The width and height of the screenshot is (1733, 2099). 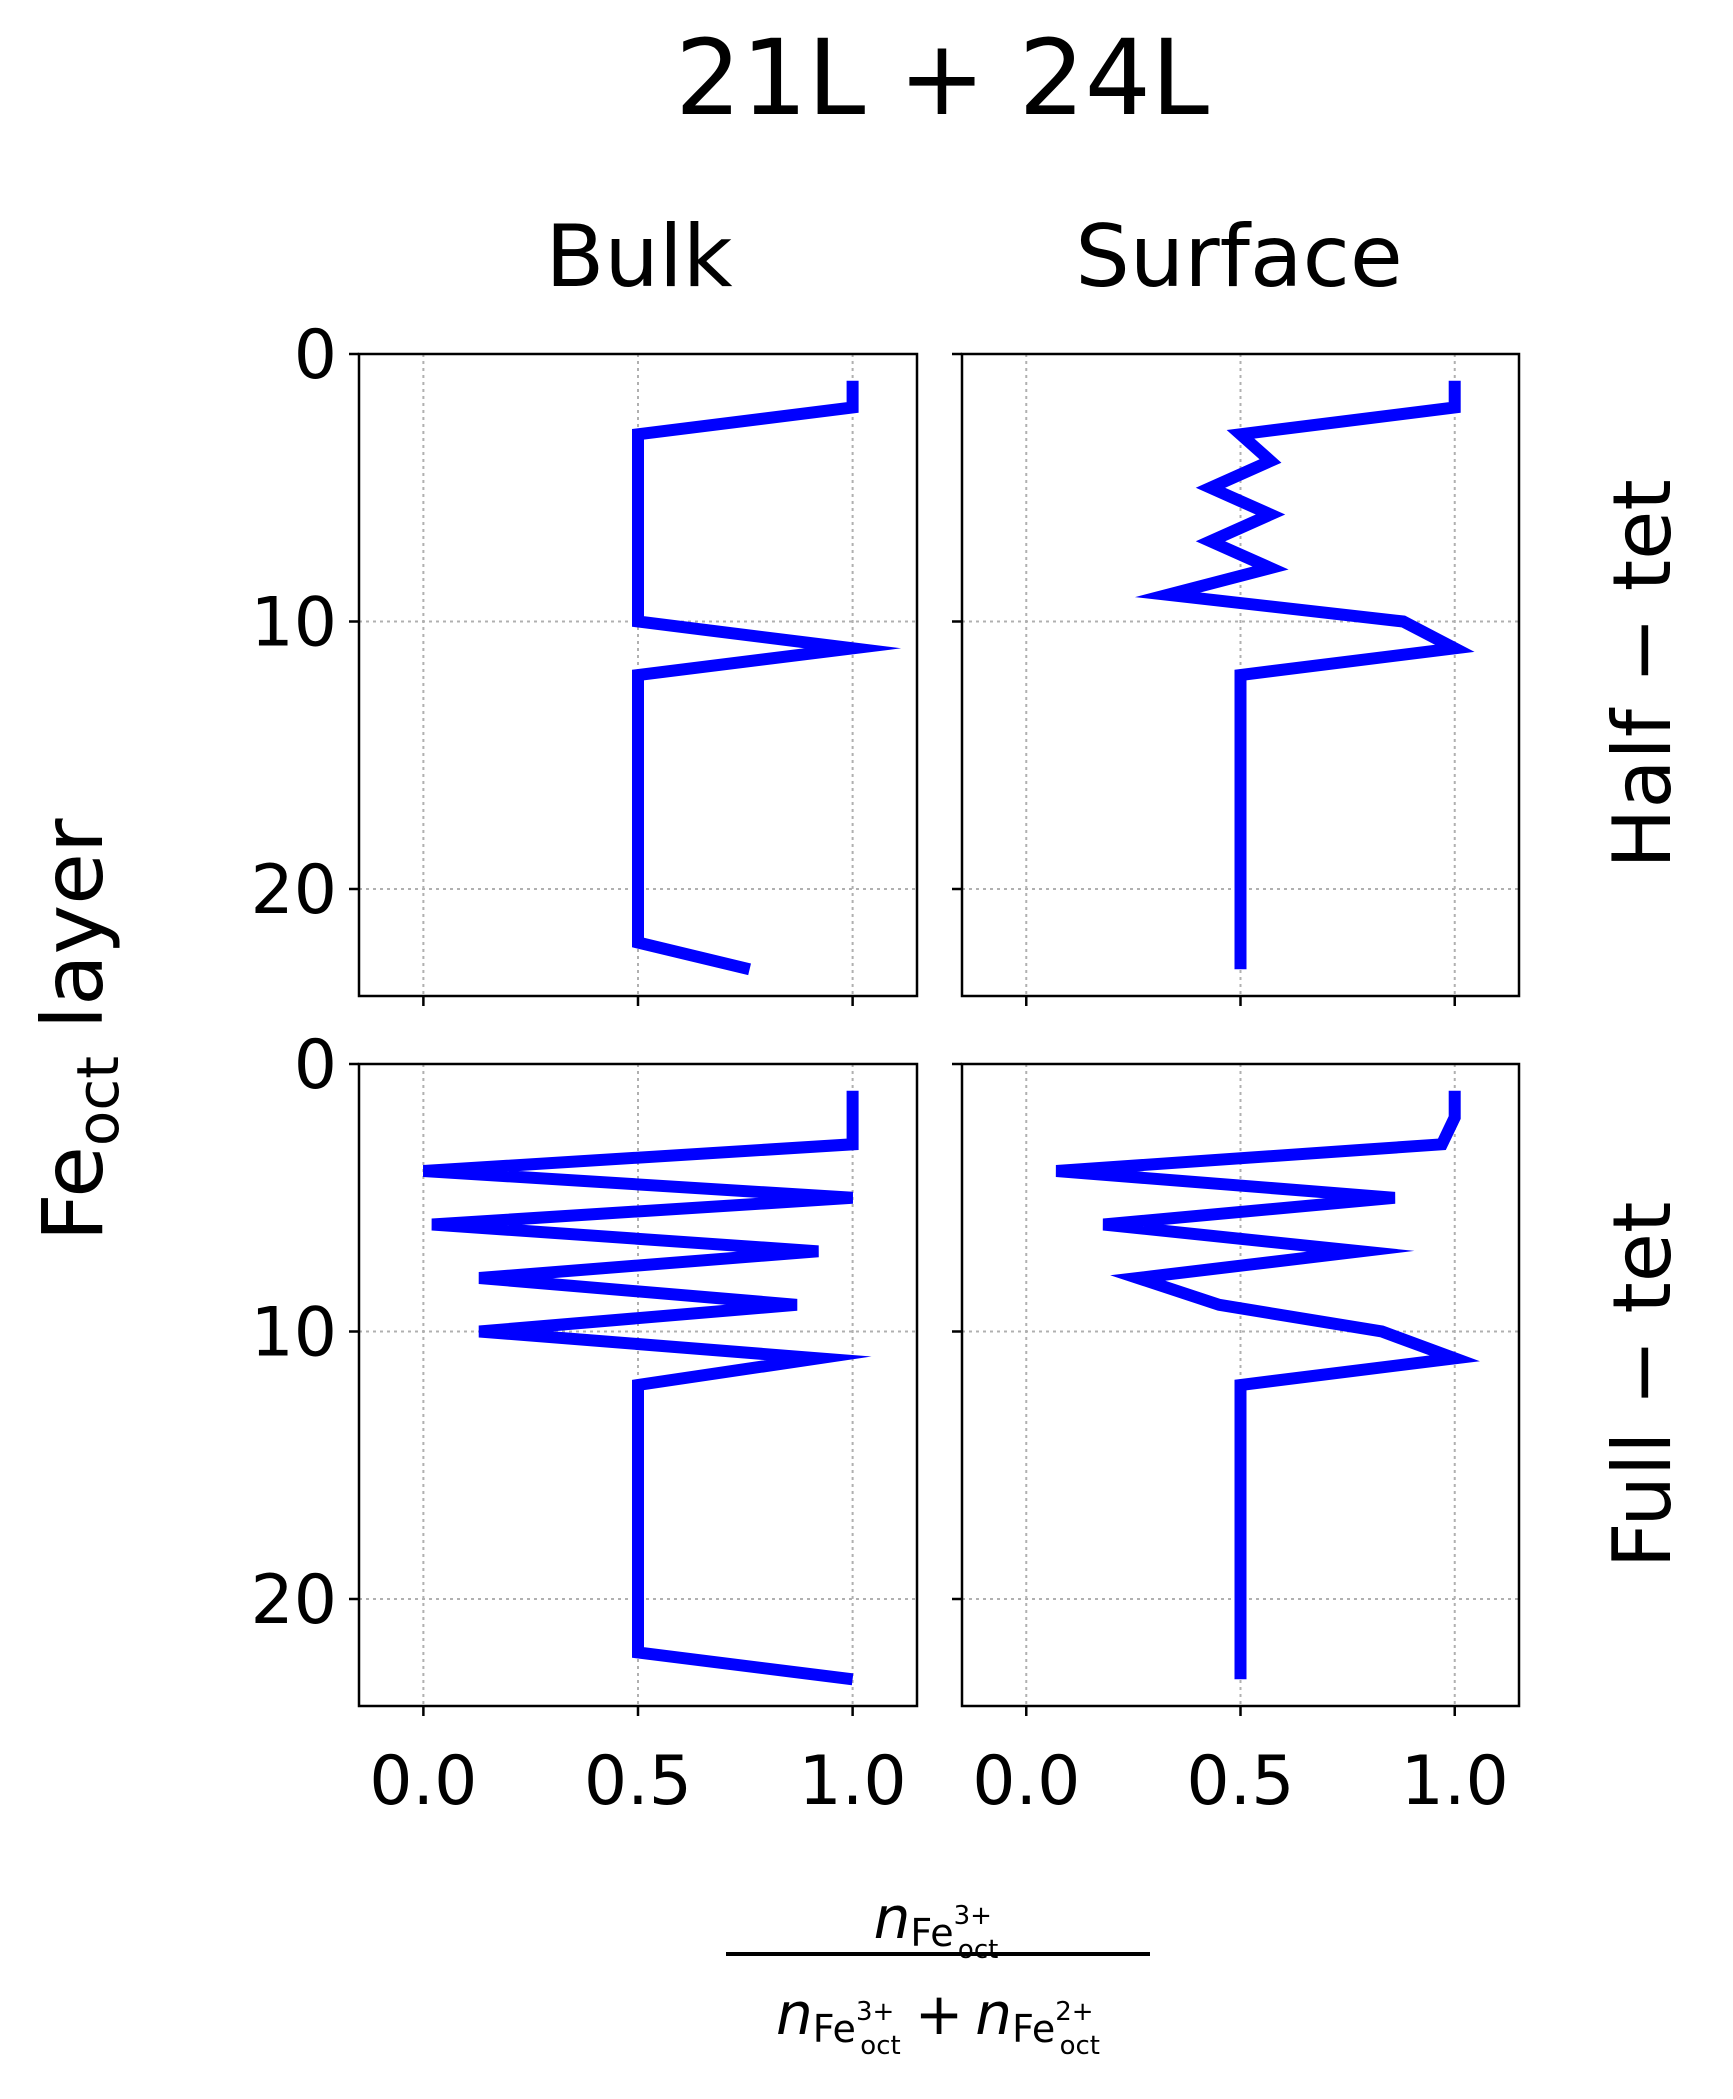 I want to click on panel-4: 0.0 0.5 1.0, so click(x=1236, y=1441).